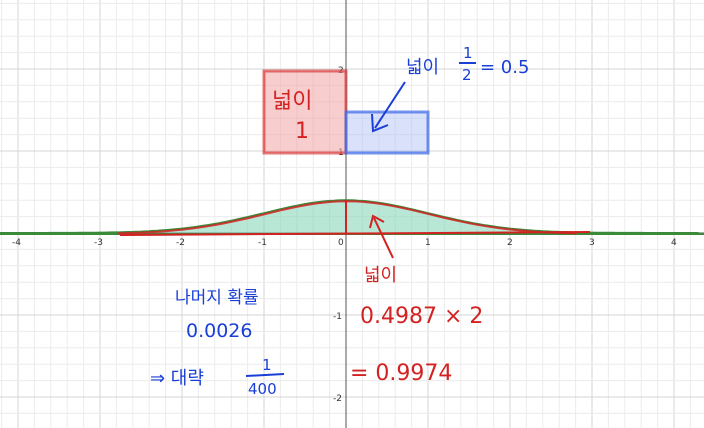  What do you see at coordinates (674, 243) in the screenshot?
I see `x-tick-label: 4` at bounding box center [674, 243].